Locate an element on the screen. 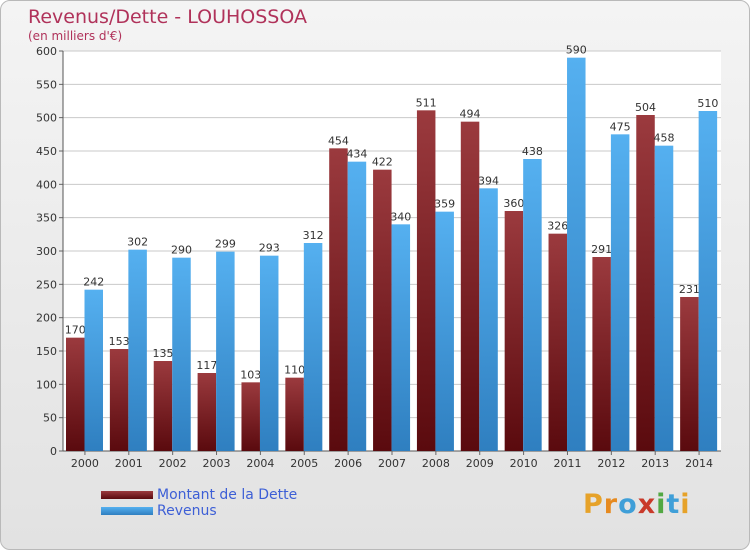 The height and width of the screenshot is (550, 750). logo-letter: x is located at coordinates (647, 504).